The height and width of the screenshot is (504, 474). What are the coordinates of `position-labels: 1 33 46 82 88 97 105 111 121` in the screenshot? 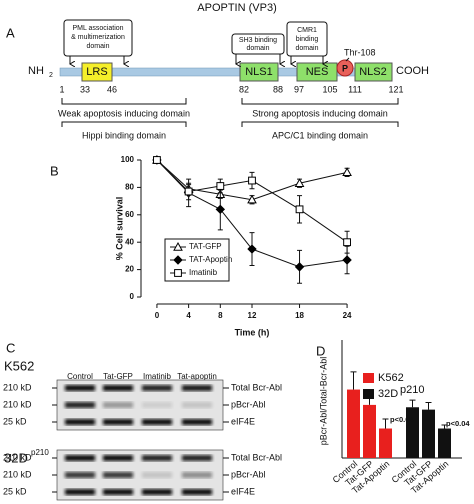 It's located at (231, 89).